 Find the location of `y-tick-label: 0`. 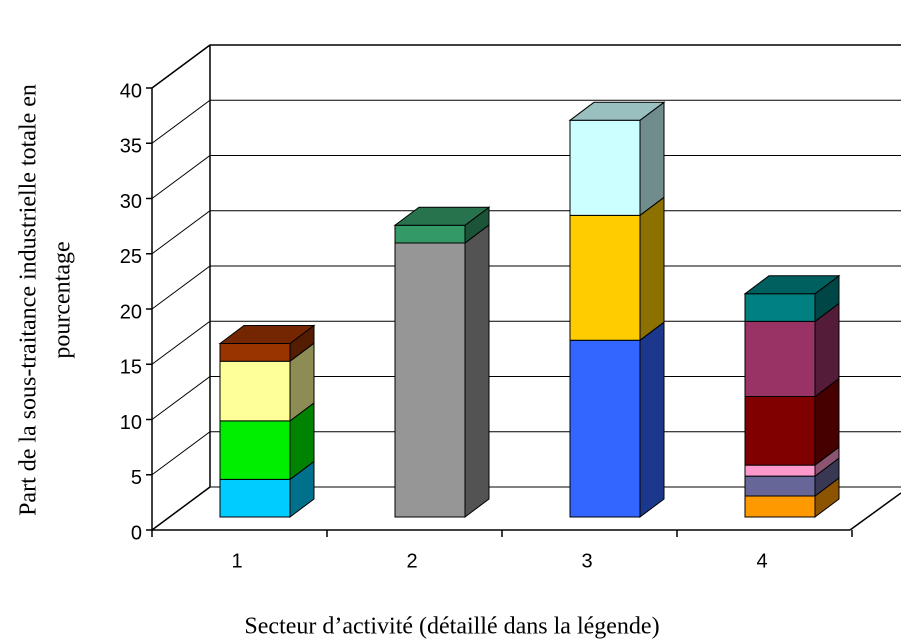

y-tick-label: 0 is located at coordinates (136, 533).